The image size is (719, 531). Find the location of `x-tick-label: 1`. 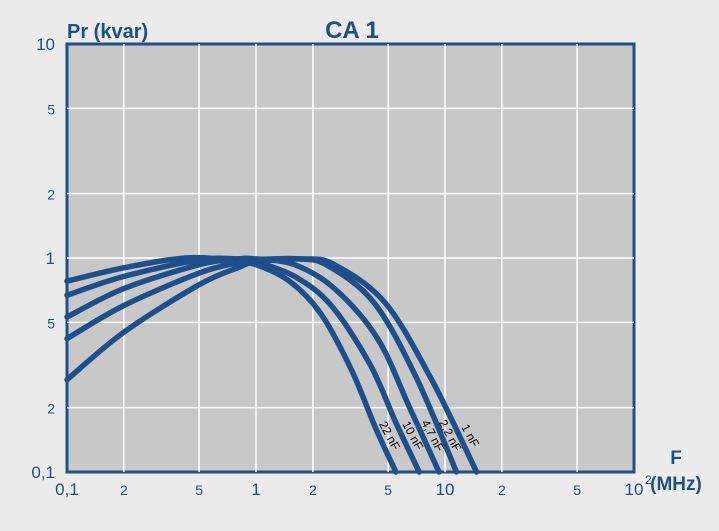

x-tick-label: 1 is located at coordinates (255, 489).